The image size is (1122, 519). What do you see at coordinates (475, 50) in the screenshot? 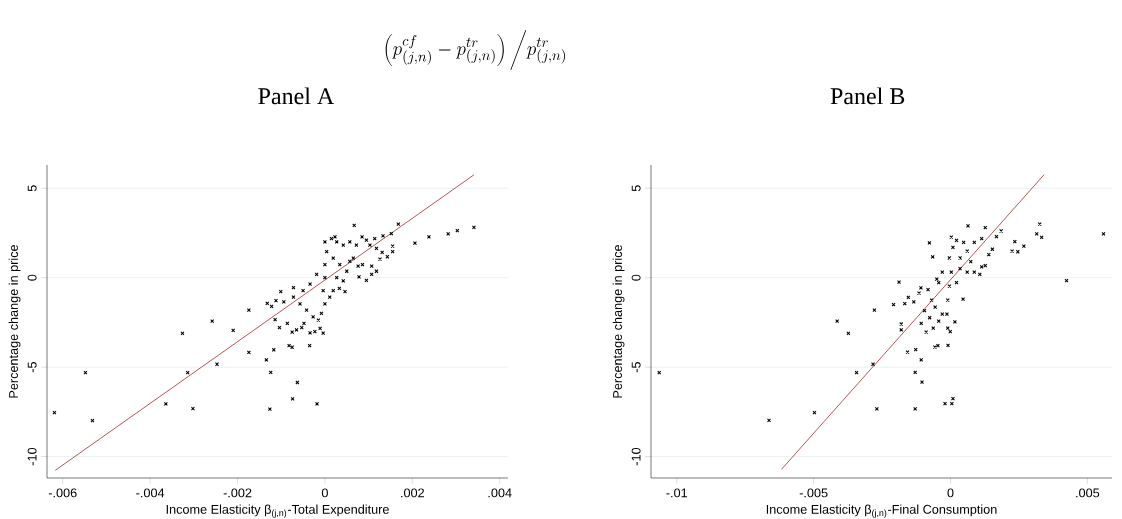
I see `text: $\left(p^{cf}_{(j,n)}-p^{tr}_{(j,n)}\right)\Bigg/p^{tr}_{(j,n)}$` at bounding box center [475, 50].